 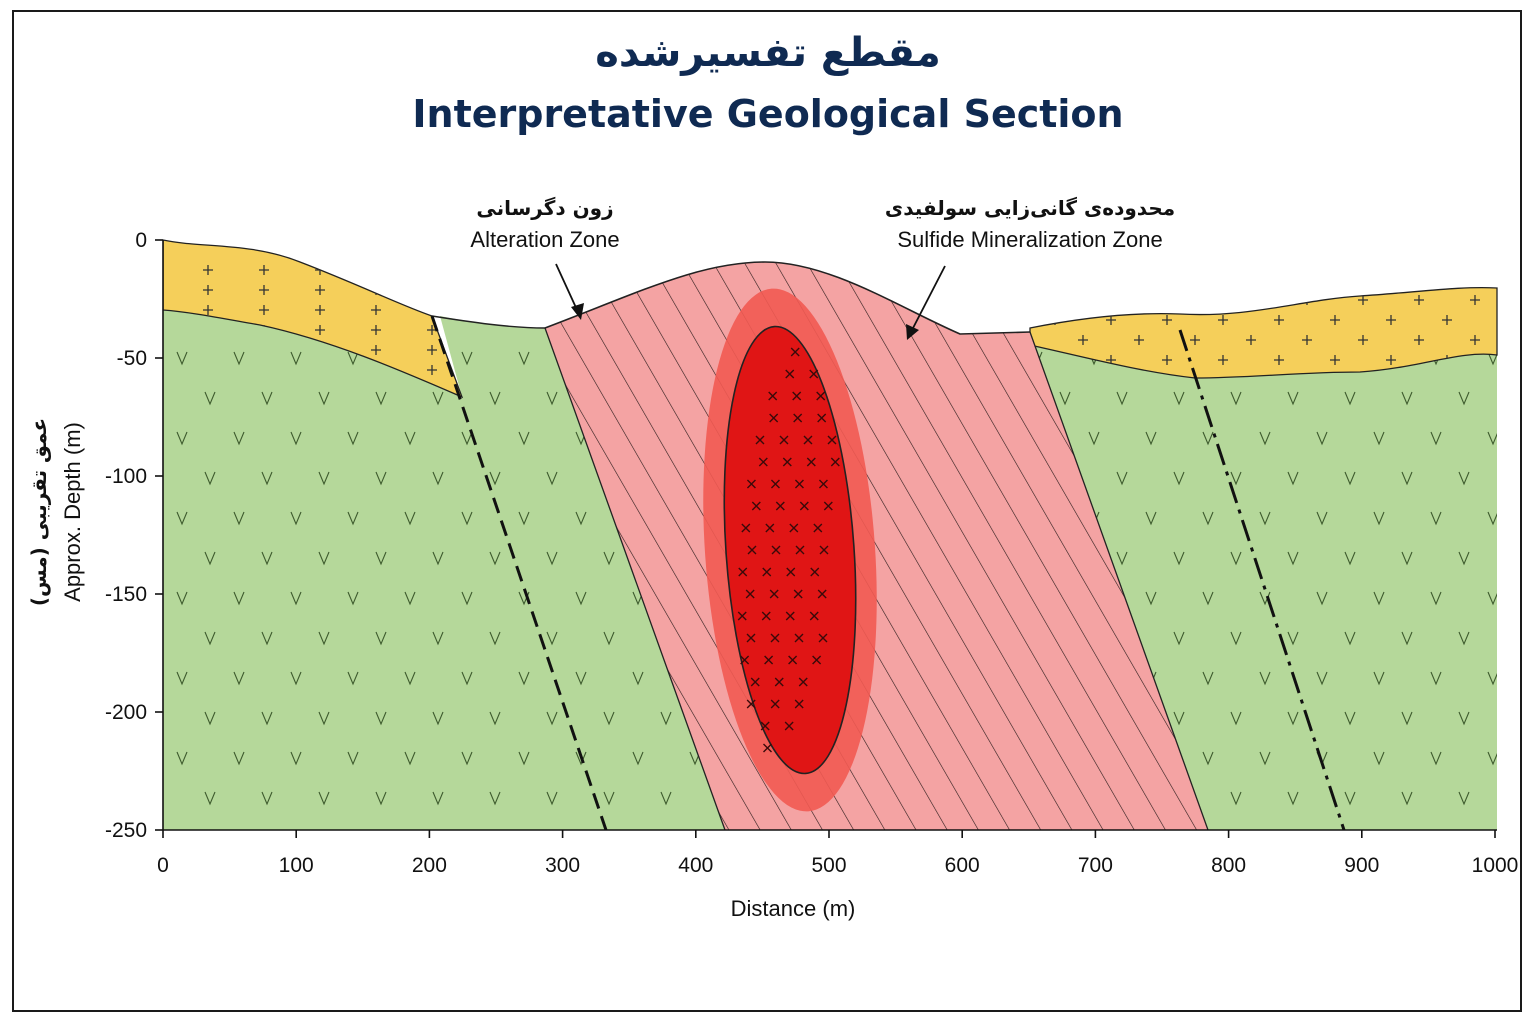 What do you see at coordinates (828, 865) in the screenshot?
I see `x-tick-label: 500` at bounding box center [828, 865].